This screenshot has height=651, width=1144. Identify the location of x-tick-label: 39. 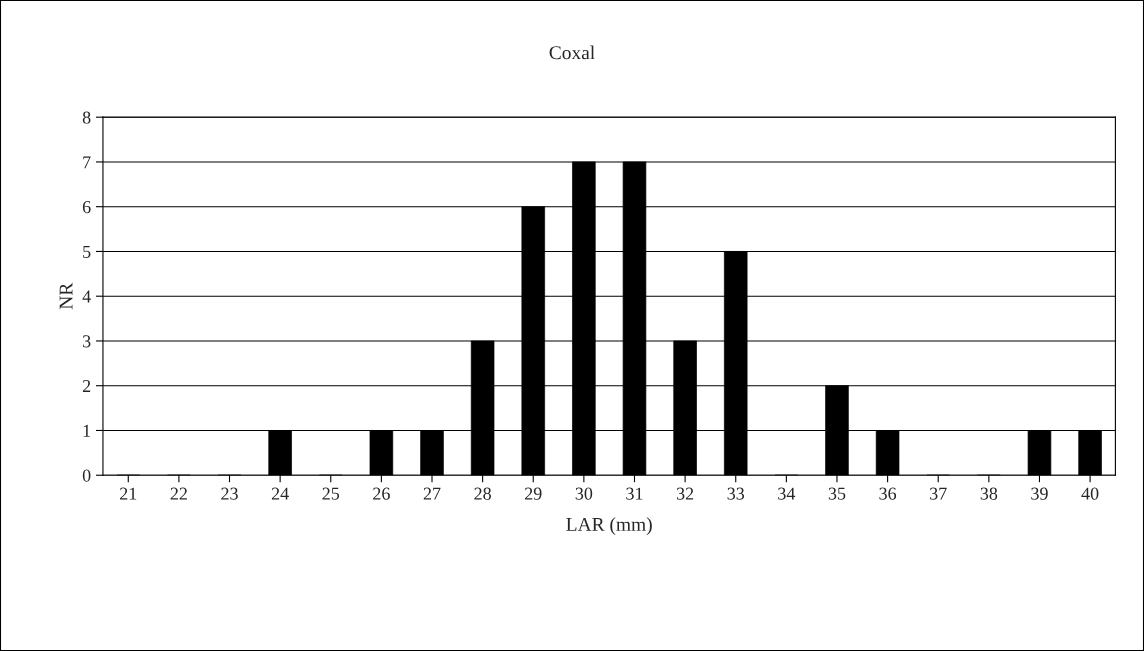
(1039, 493).